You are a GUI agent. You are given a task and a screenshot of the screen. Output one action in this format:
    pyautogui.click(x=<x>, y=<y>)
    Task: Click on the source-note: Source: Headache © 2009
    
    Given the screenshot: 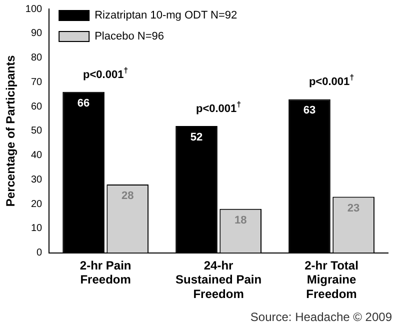 What is the action you would take?
    pyautogui.click(x=321, y=317)
    